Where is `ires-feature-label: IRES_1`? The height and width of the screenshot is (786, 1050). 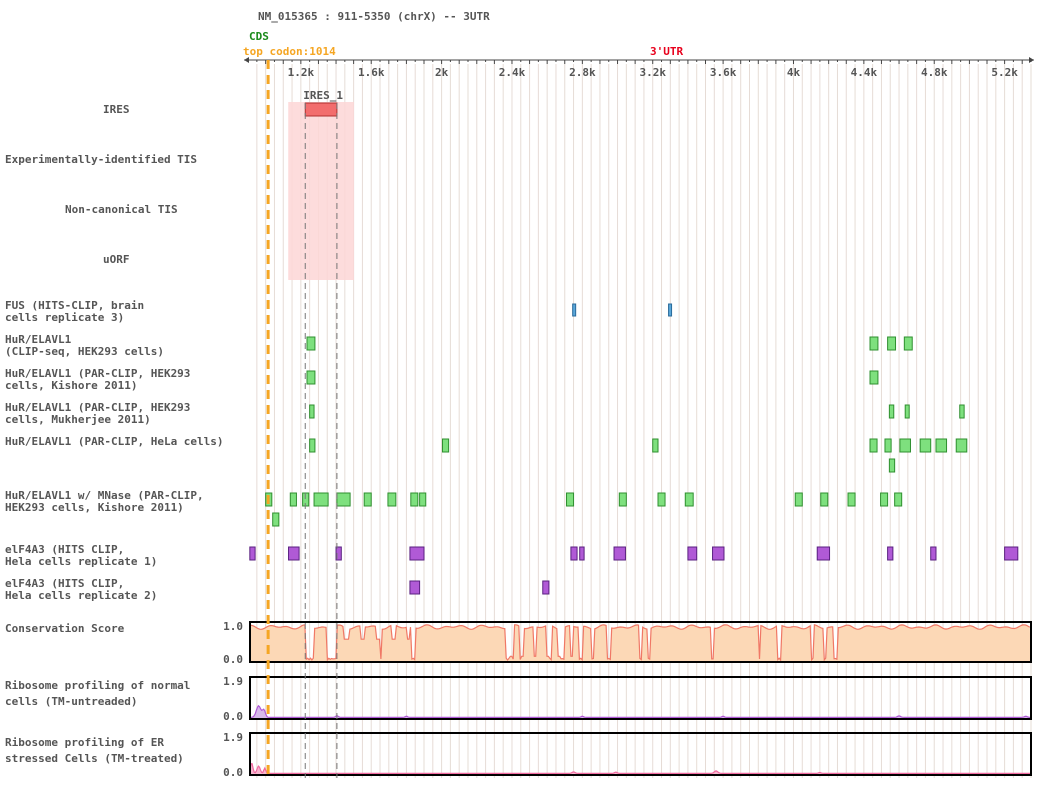
ires-feature-label: IRES_1 is located at coordinates (323, 95).